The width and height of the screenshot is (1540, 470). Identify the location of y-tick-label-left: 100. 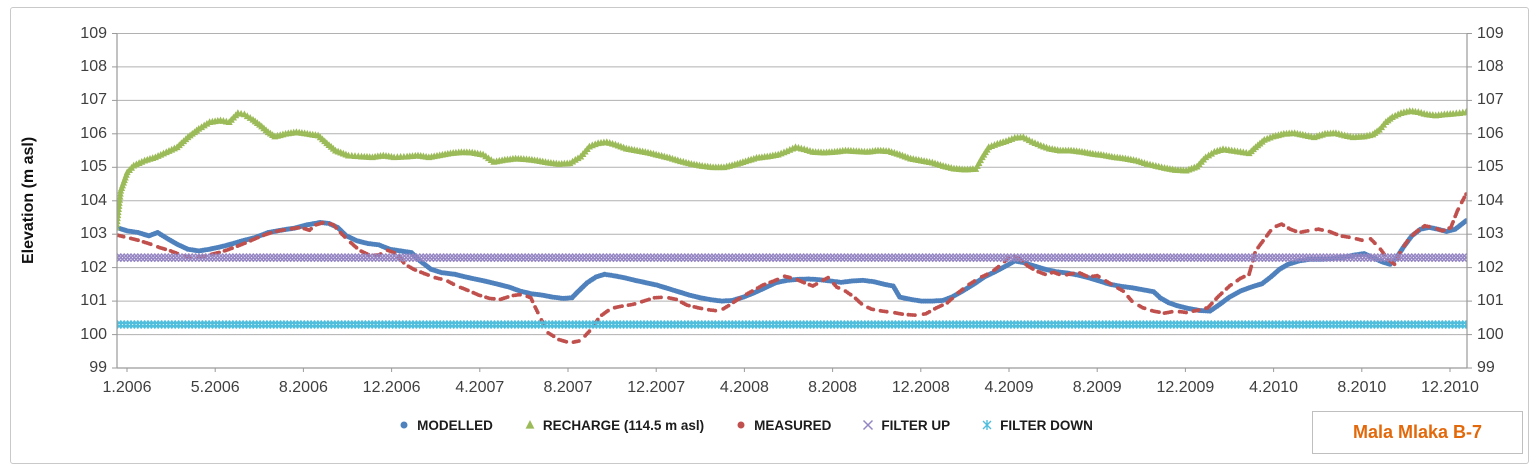
(93, 334).